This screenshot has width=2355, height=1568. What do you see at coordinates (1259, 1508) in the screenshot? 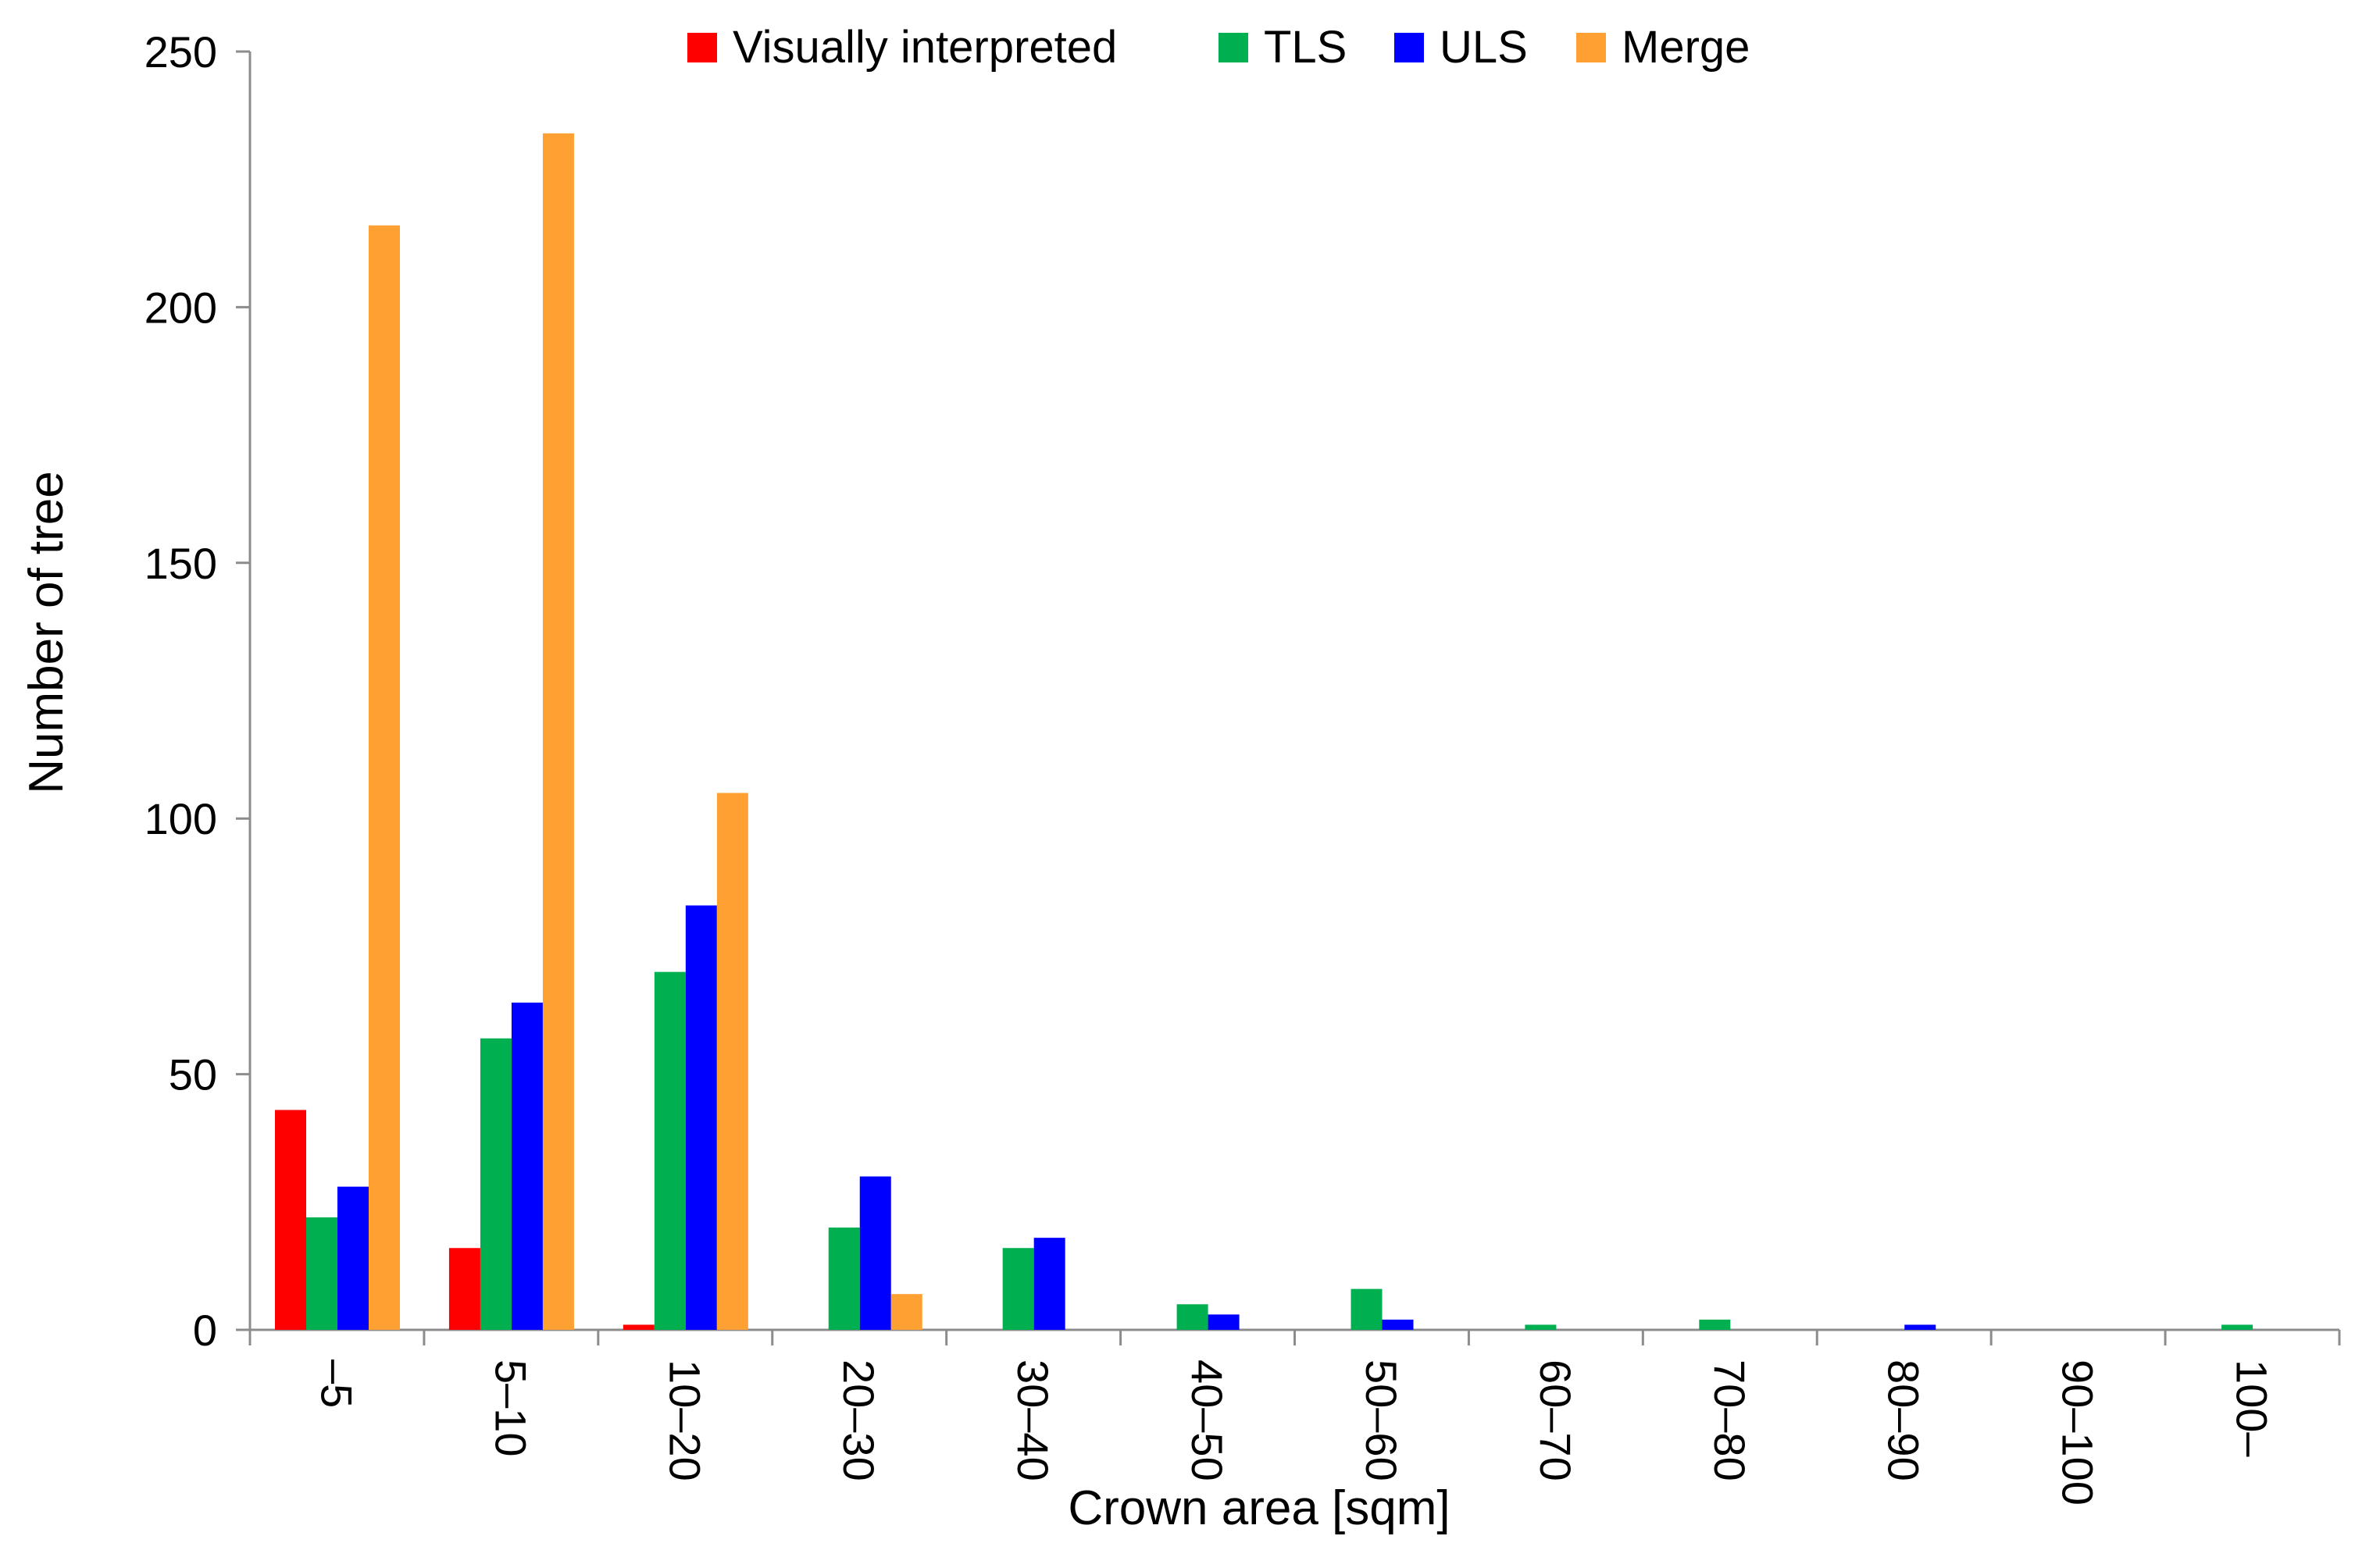
I see `x-axis-title: Crown area [sqm]` at bounding box center [1259, 1508].